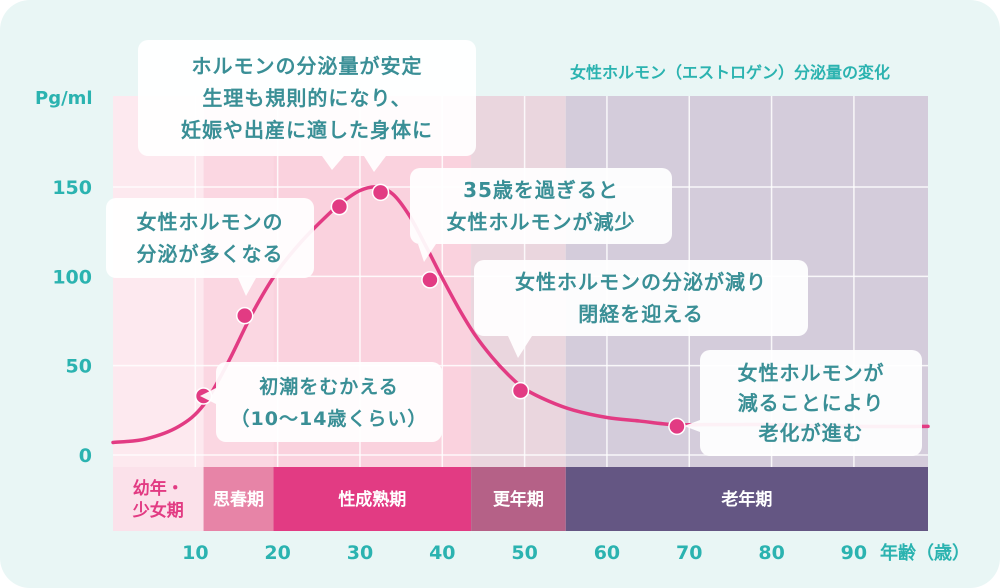 This screenshot has width=1000, height=588. Describe the element at coordinates (771, 553) in the screenshot. I see `x-tick-80: 80` at that location.